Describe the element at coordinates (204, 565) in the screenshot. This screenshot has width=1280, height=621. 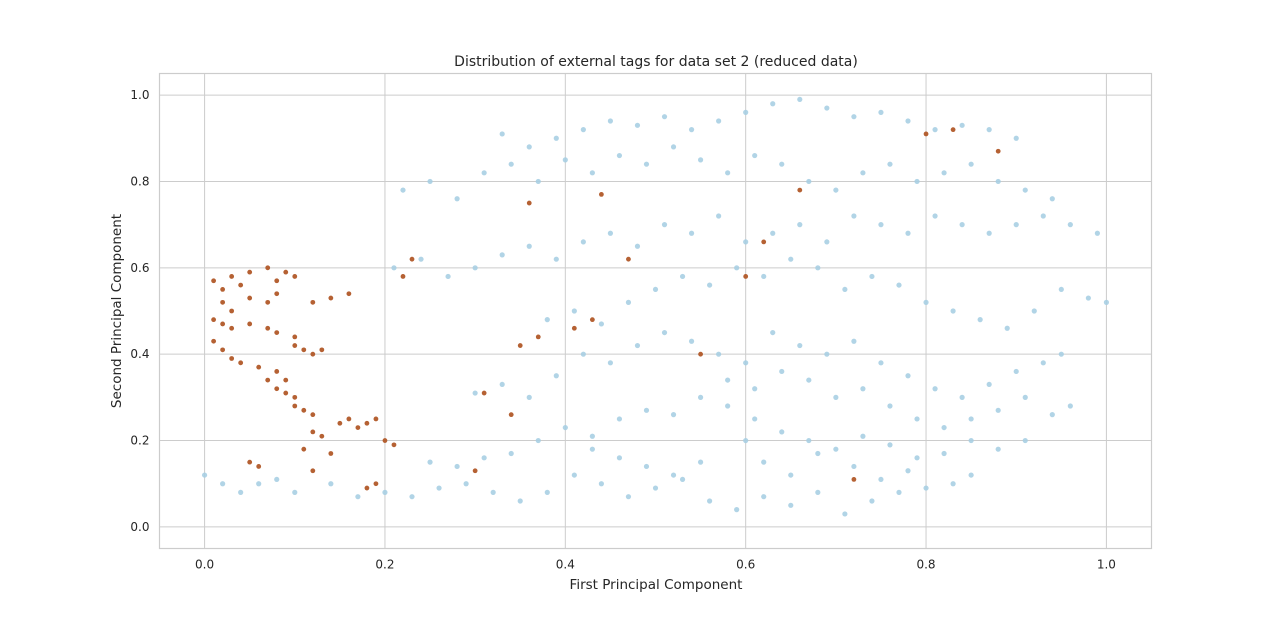
I see `x-tick-label: 0.0` at that location.